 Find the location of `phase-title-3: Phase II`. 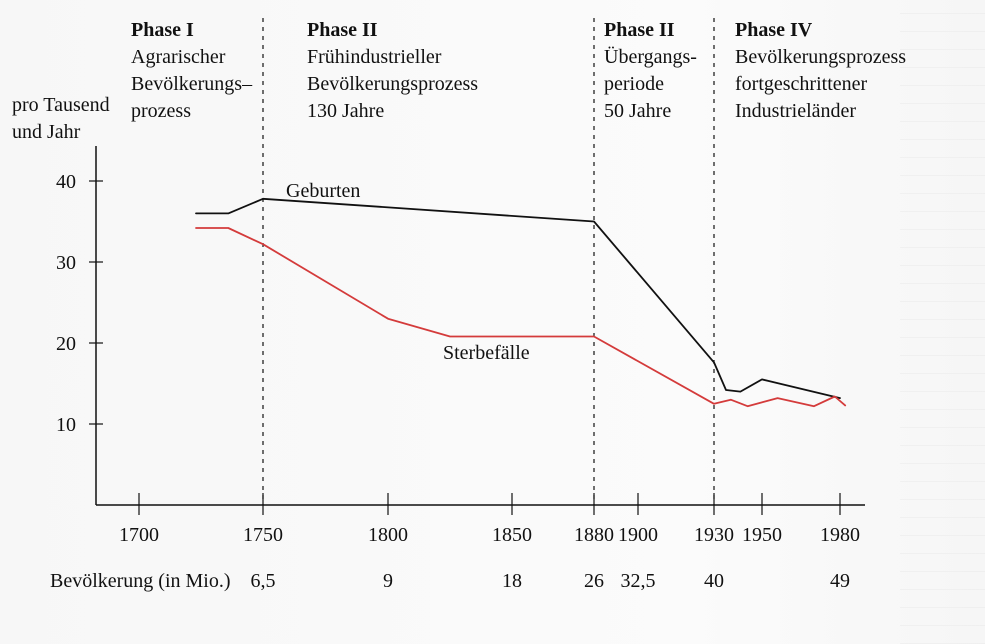

phase-title-3: Phase II is located at coordinates (639, 30).